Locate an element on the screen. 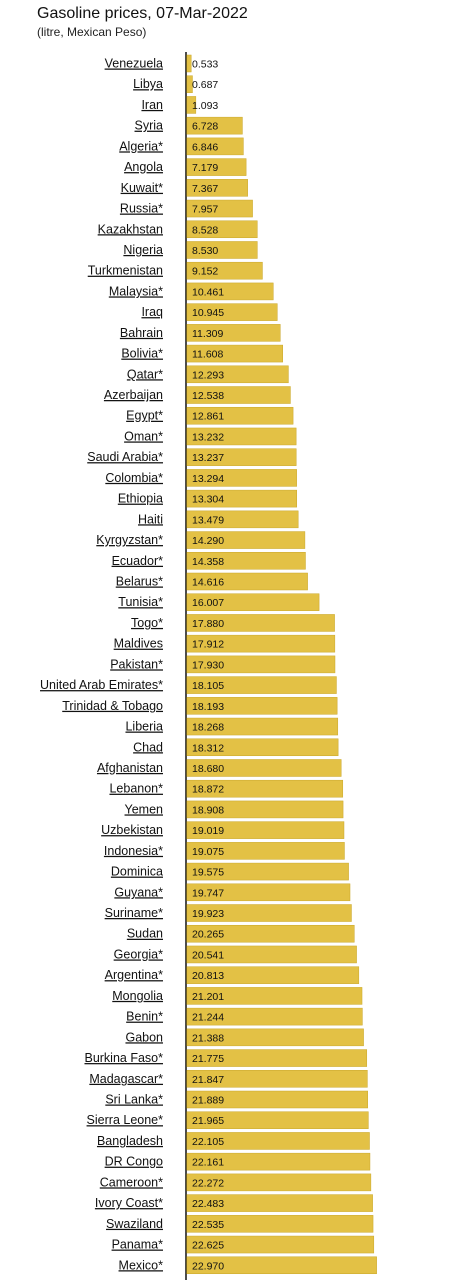 This screenshot has width=461, height=1280. value-label: 18.105 is located at coordinates (208, 686).